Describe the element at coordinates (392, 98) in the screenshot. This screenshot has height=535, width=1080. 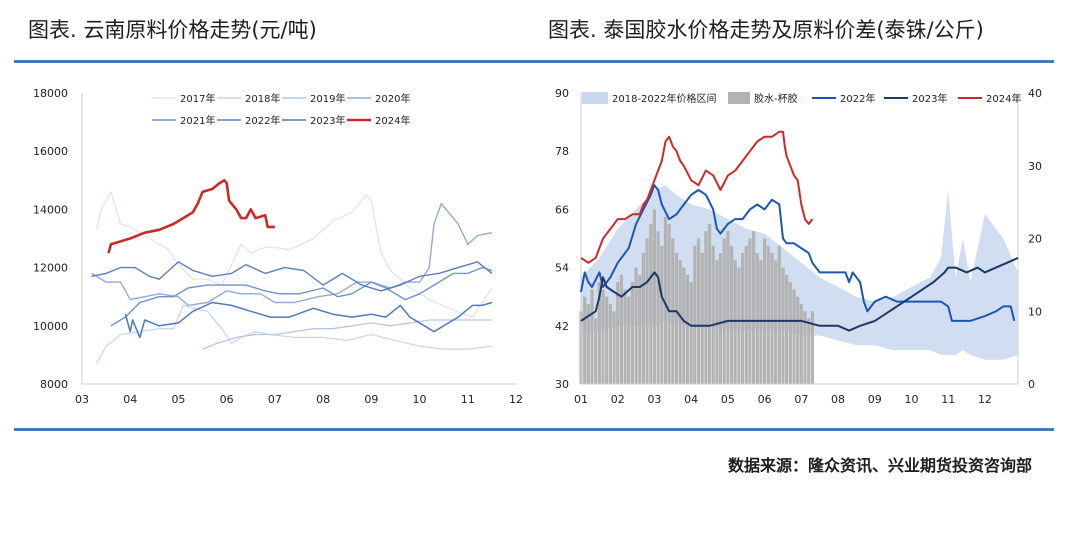
I see `left-legend-label: 2020年` at that location.